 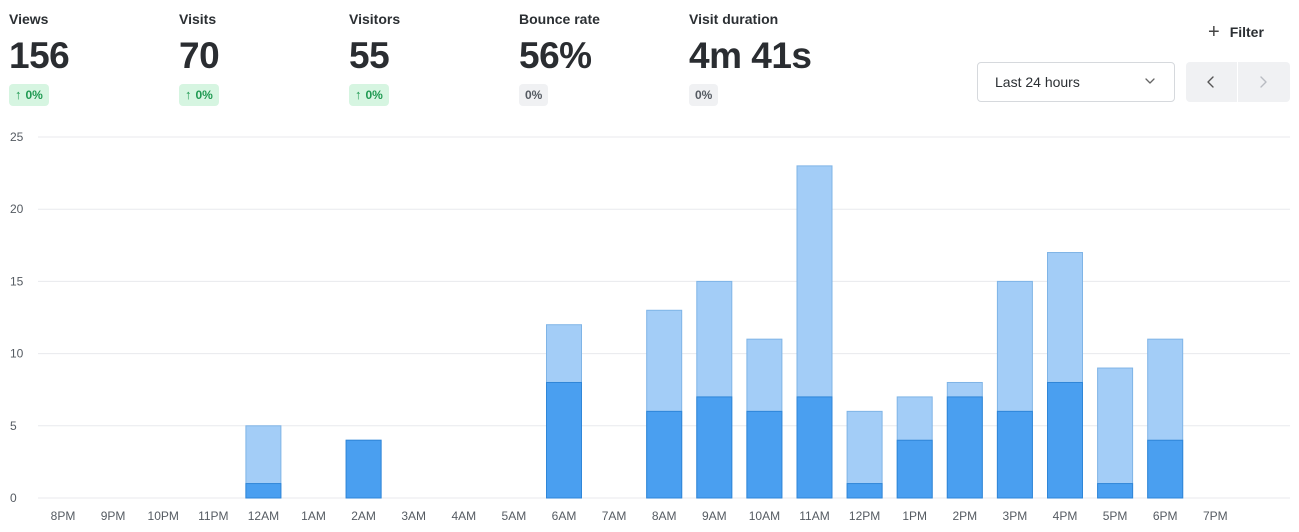 I want to click on views-bar, so click(x=1115, y=433).